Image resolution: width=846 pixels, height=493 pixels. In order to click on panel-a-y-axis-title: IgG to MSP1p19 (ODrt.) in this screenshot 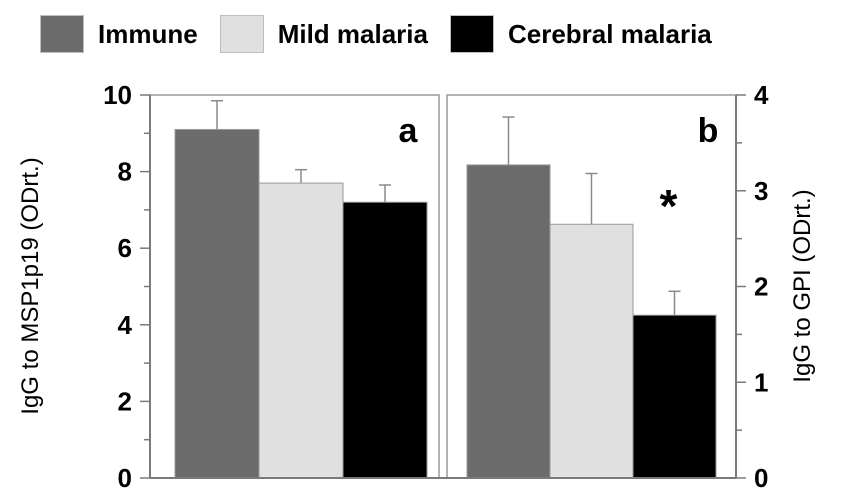, I will do `click(30, 285)`.